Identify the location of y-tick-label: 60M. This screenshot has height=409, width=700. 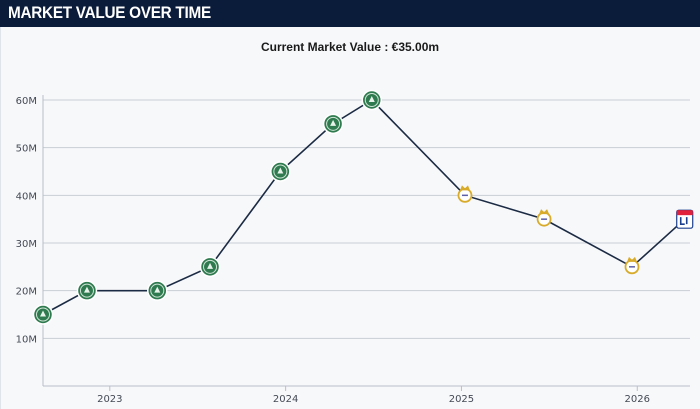
(26, 101).